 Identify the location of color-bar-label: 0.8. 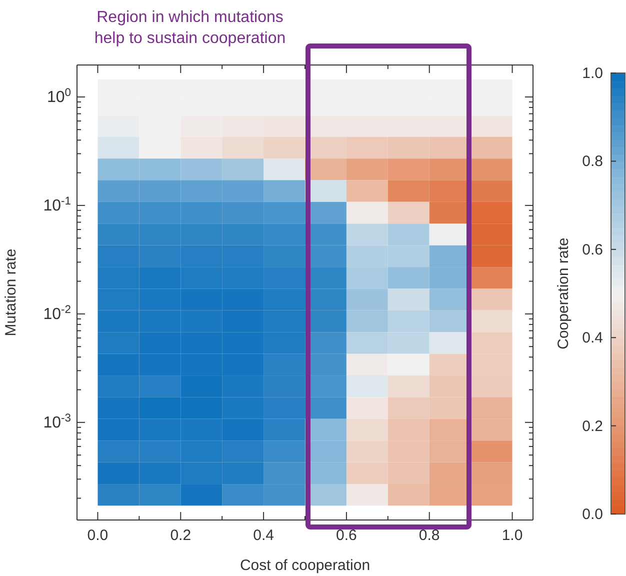
(592, 161).